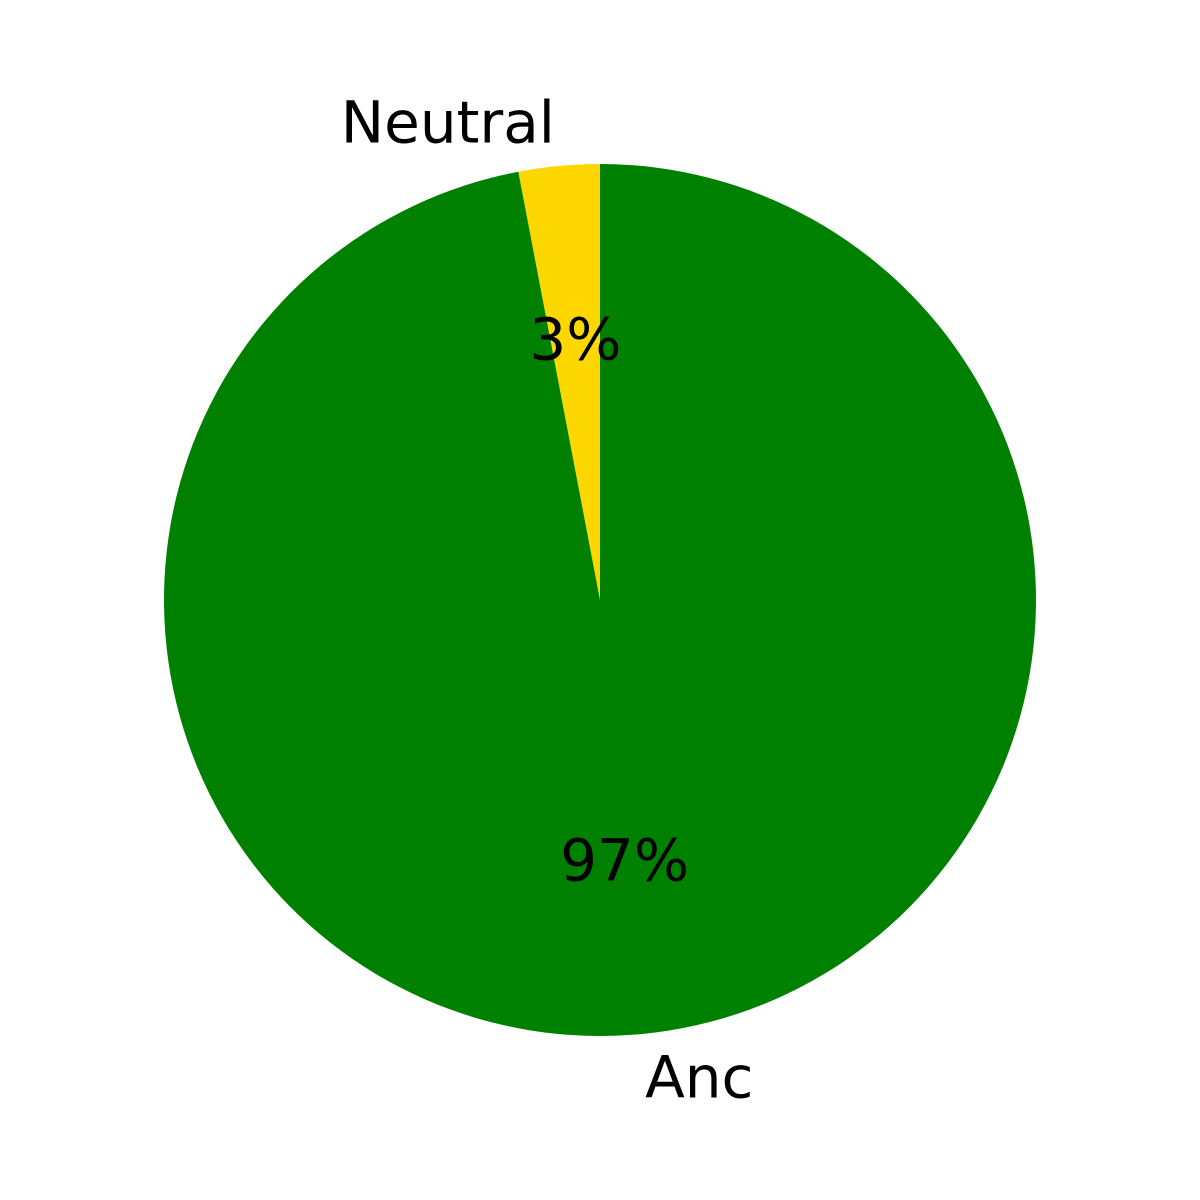 The height and width of the screenshot is (1200, 1200). Describe the element at coordinates (575, 340) in the screenshot. I see `percent-label-neutral: 3%` at that location.